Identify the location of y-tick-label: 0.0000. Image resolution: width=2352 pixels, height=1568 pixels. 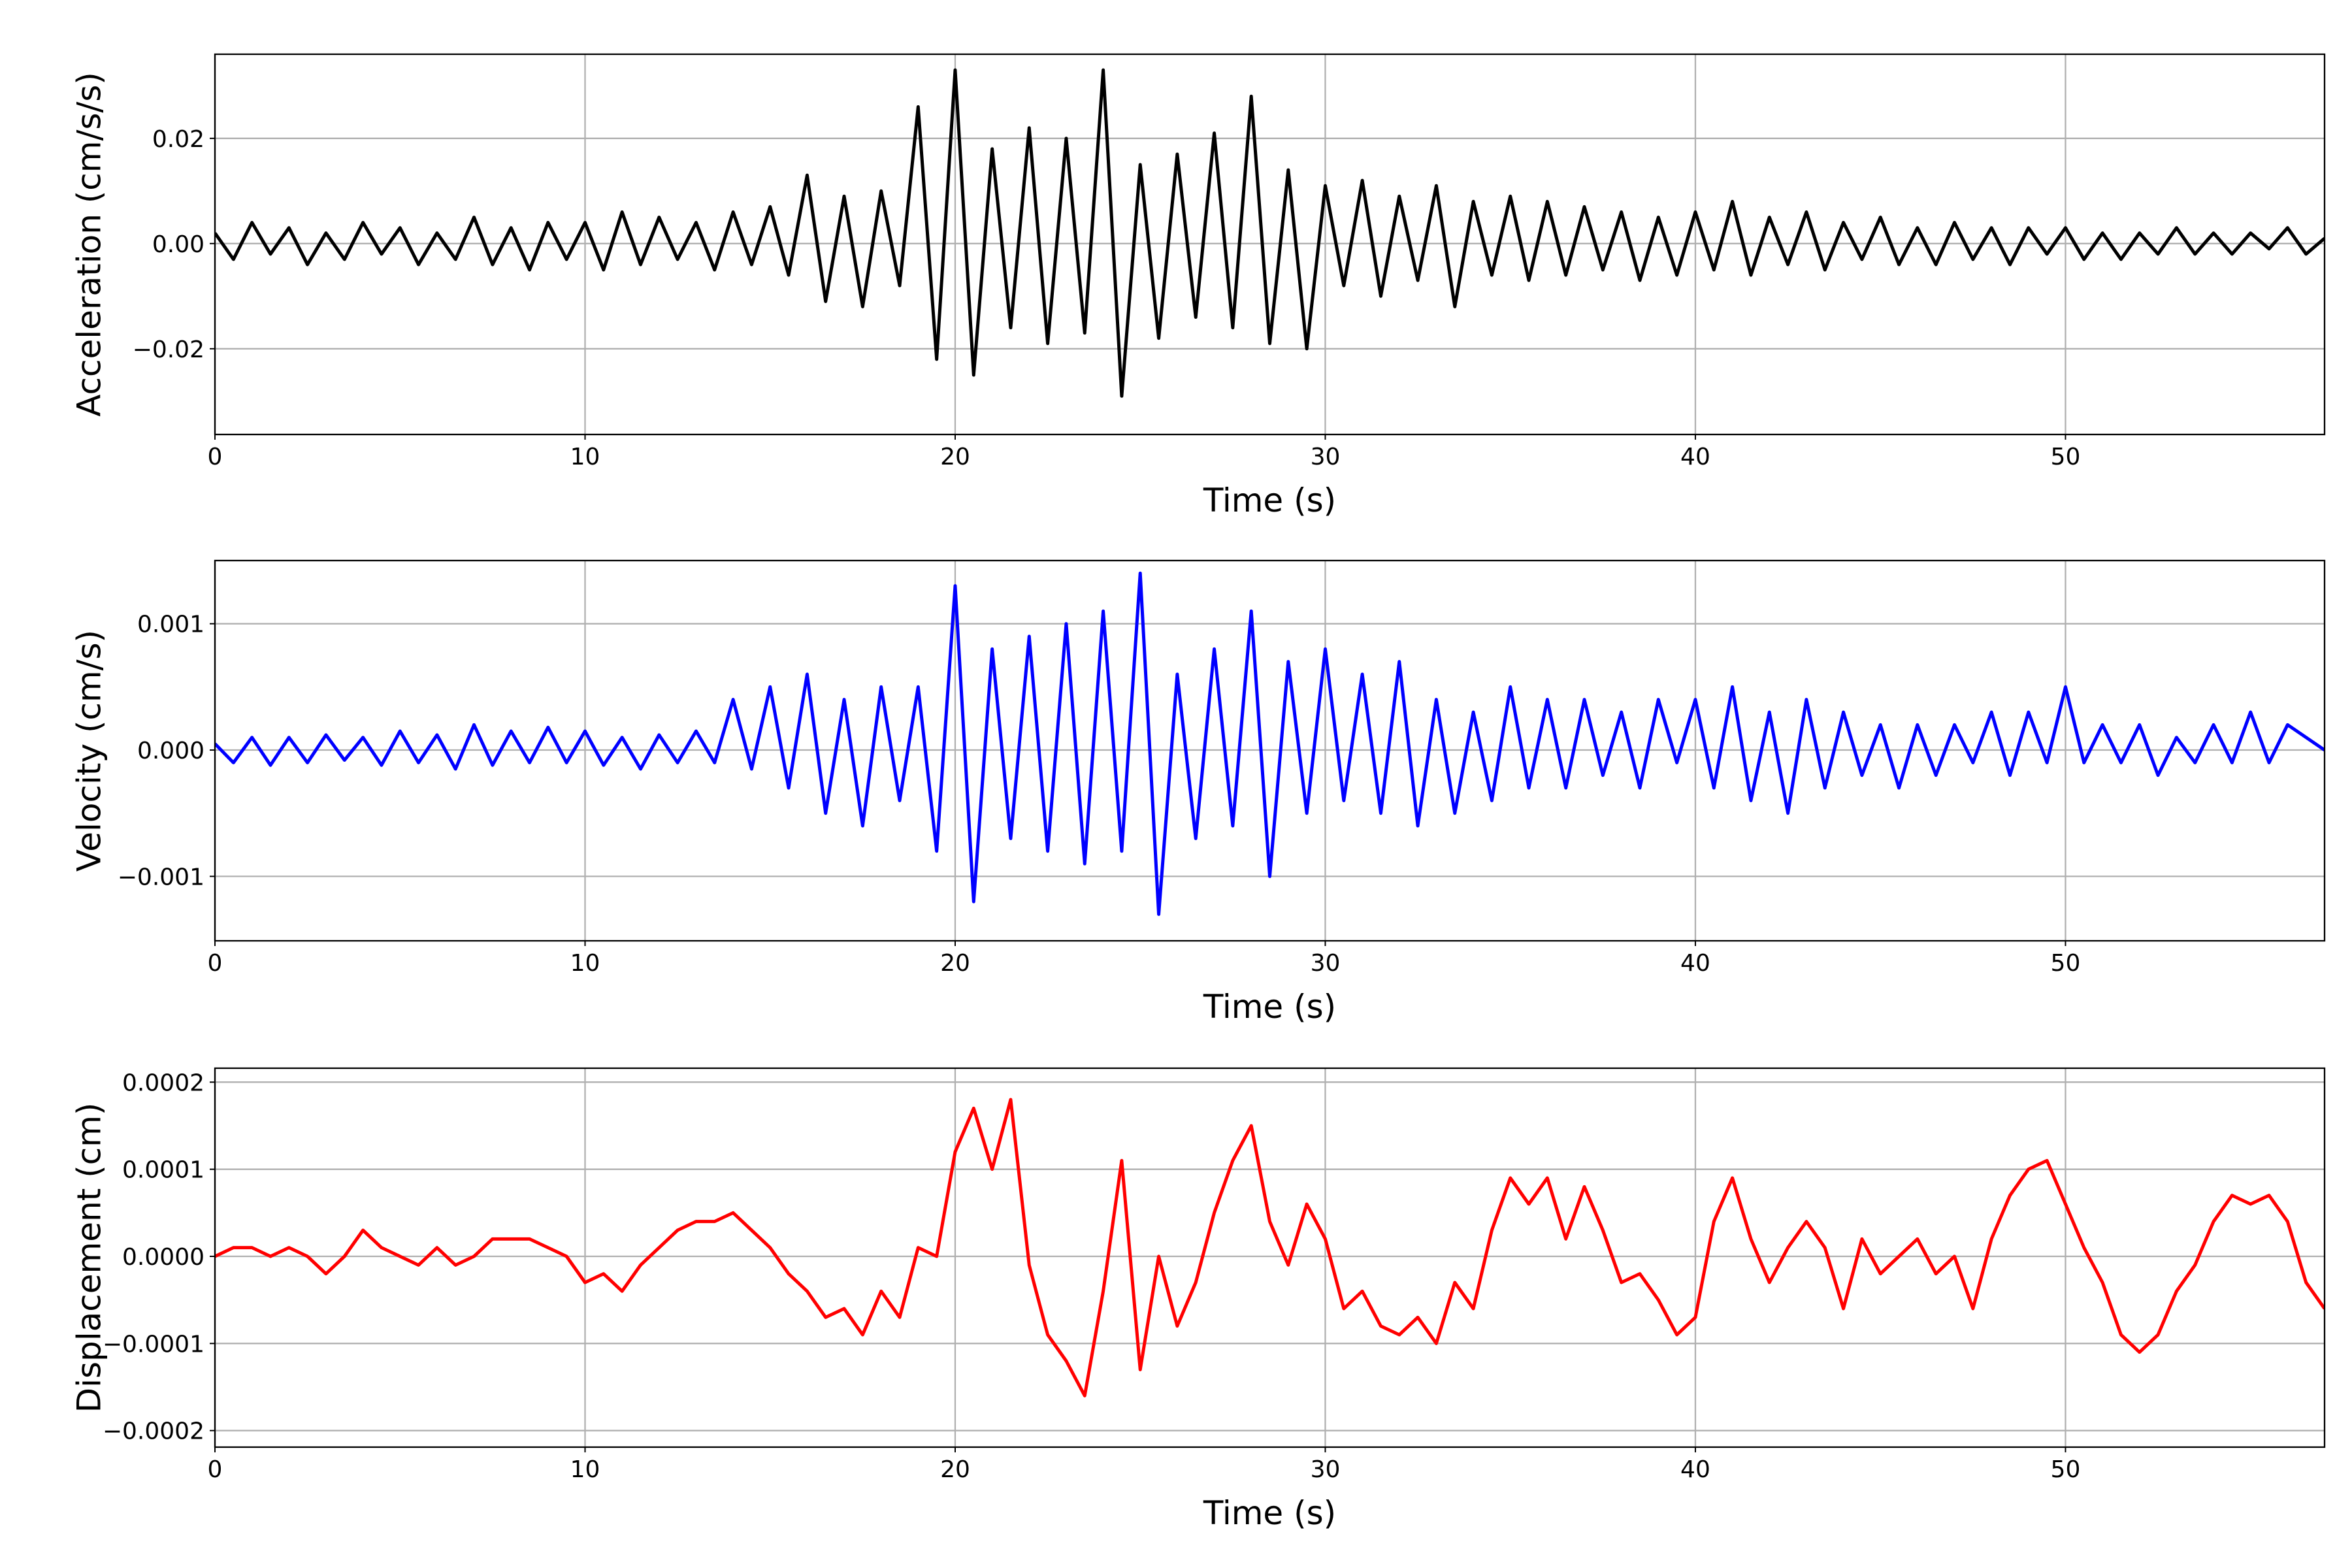
(163, 1257).